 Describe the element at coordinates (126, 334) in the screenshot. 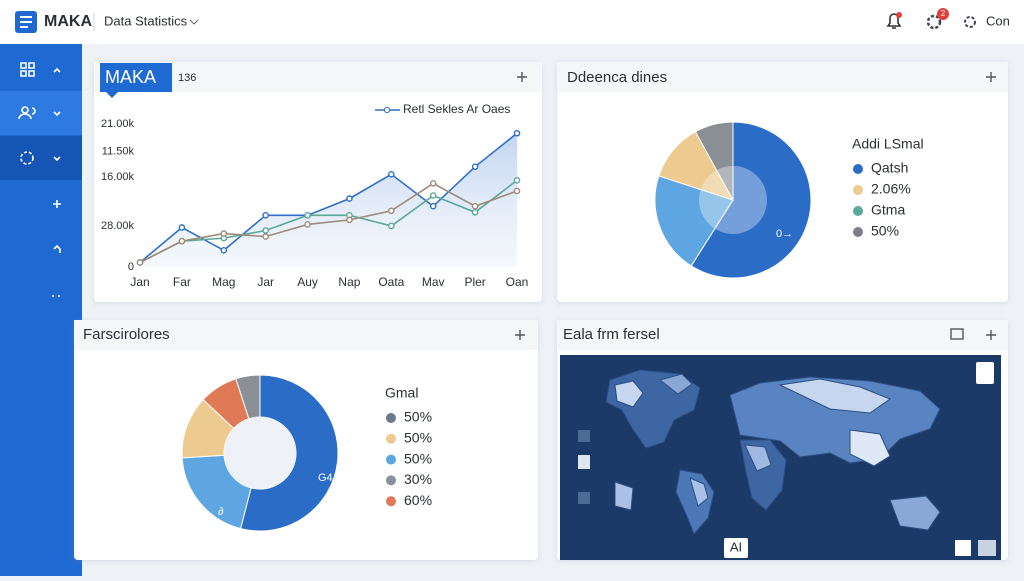

I see `panel-title: Farscirolores` at that location.